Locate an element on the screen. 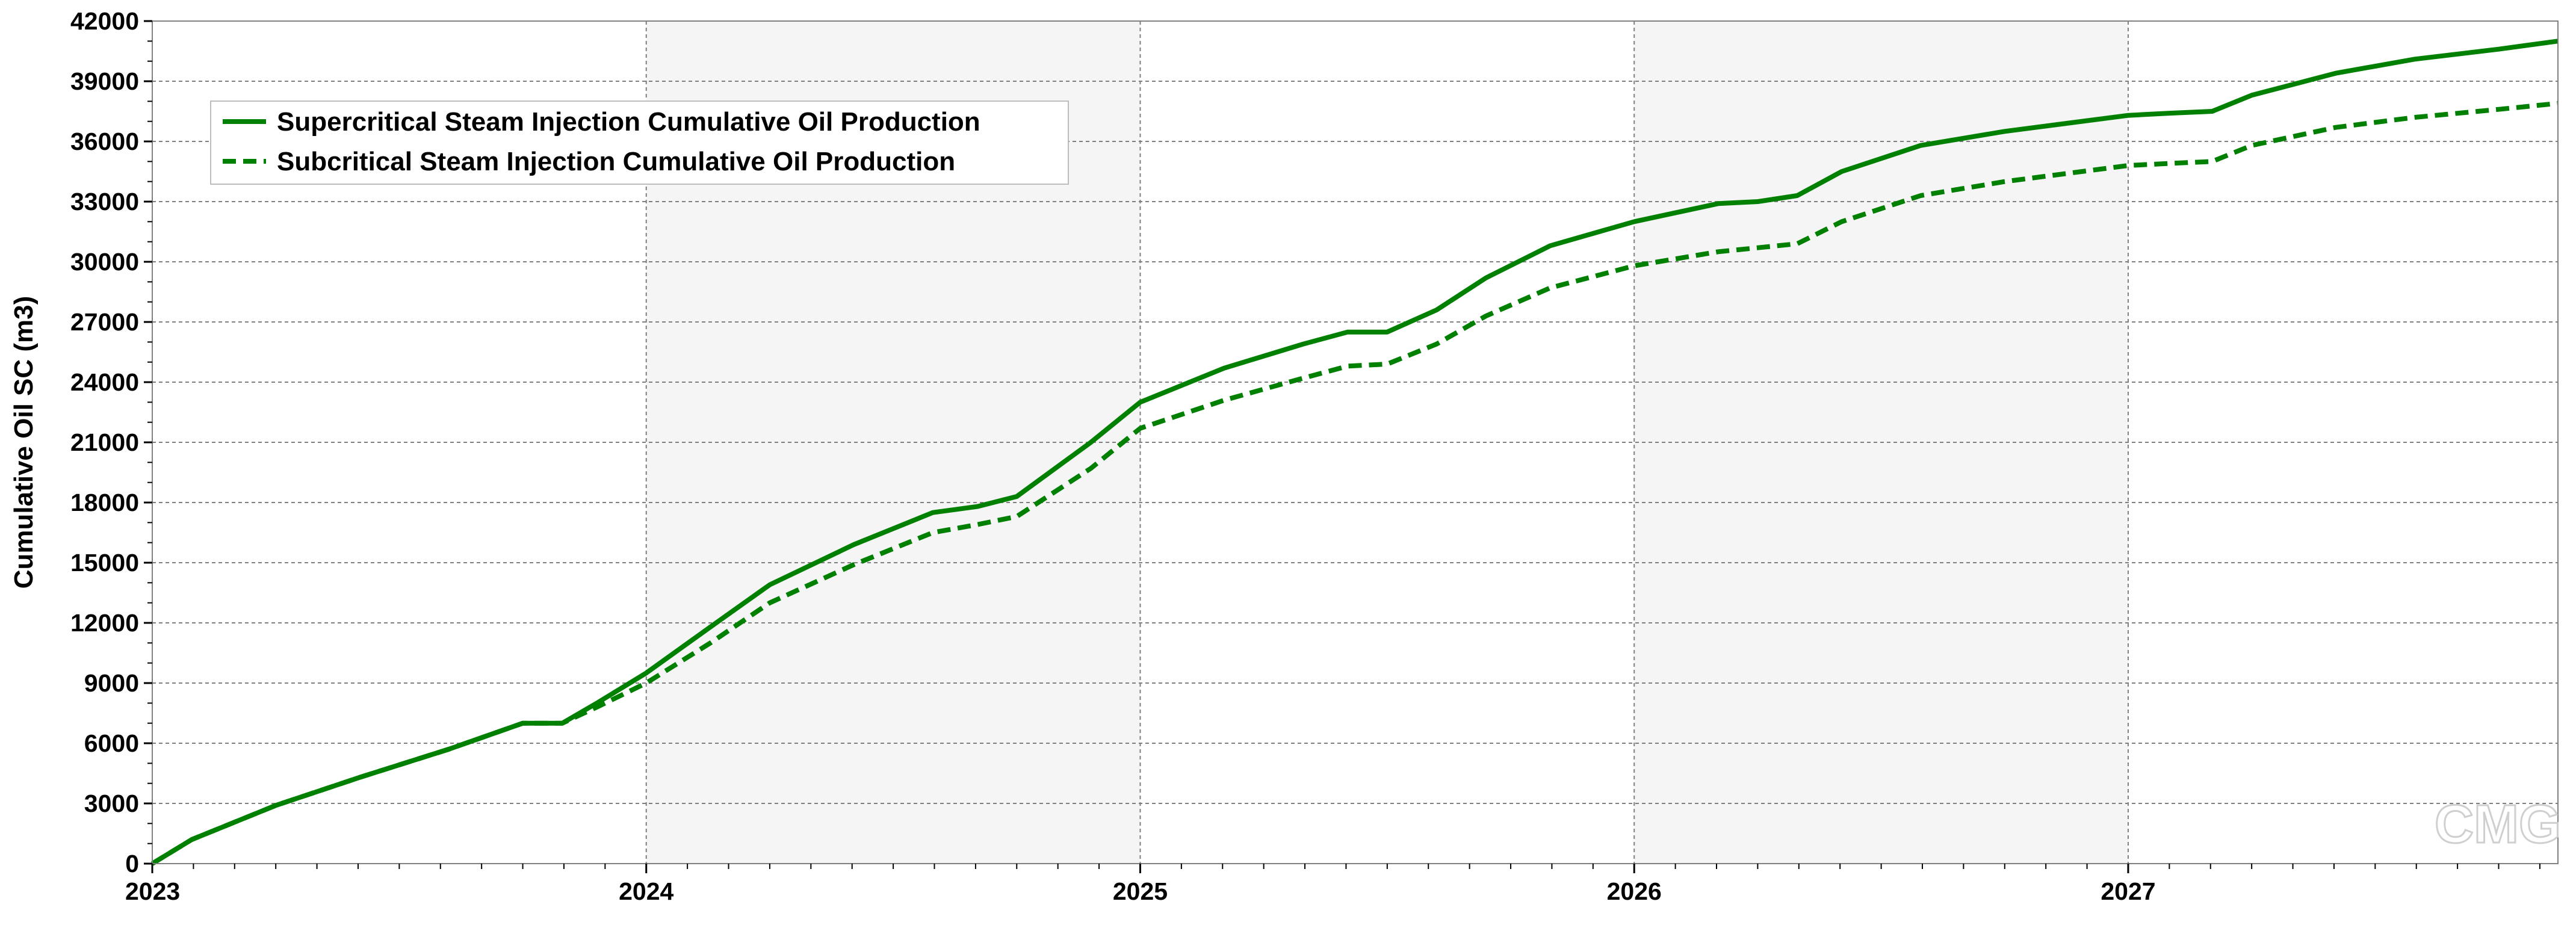 The height and width of the screenshot is (928, 2576). legend-box is located at coordinates (639, 143).